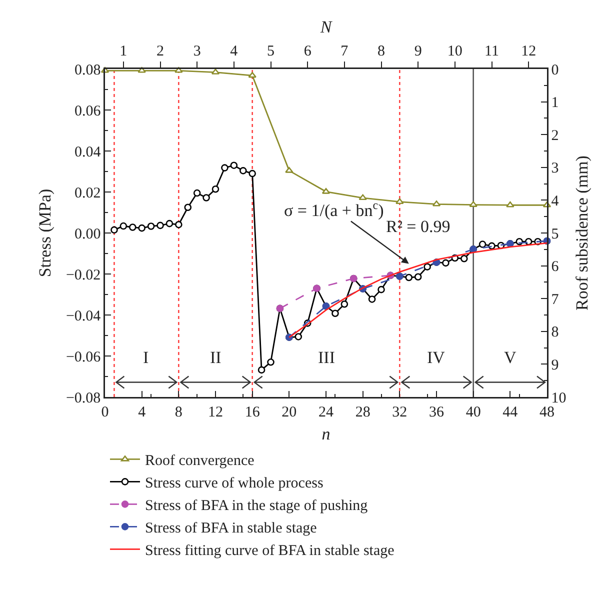  What do you see at coordinates (555, 70) in the screenshot?
I see `y2-tick-label: 0` at bounding box center [555, 70].